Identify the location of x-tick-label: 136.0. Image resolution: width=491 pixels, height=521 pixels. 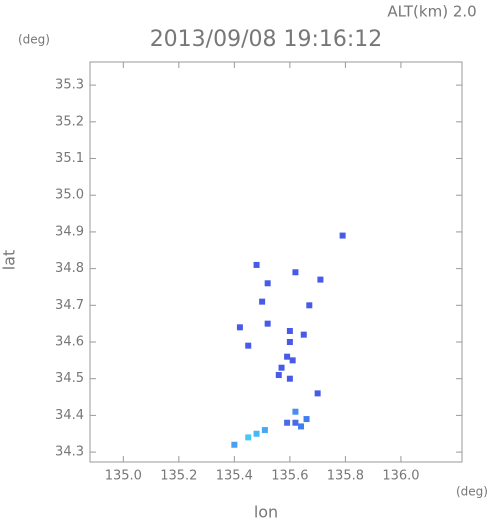
(400, 476).